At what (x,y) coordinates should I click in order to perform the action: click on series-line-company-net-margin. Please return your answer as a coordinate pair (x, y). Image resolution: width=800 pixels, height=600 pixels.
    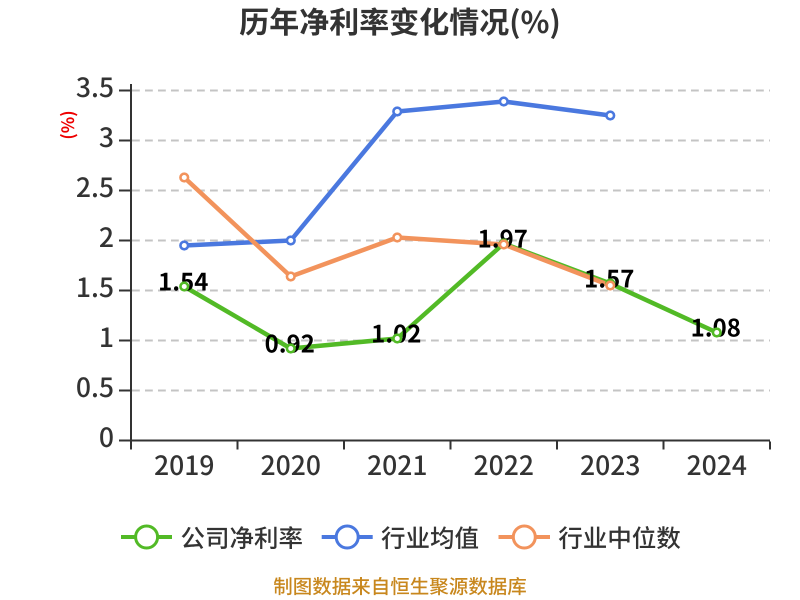
    Looking at the image, I should click on (450, 296).